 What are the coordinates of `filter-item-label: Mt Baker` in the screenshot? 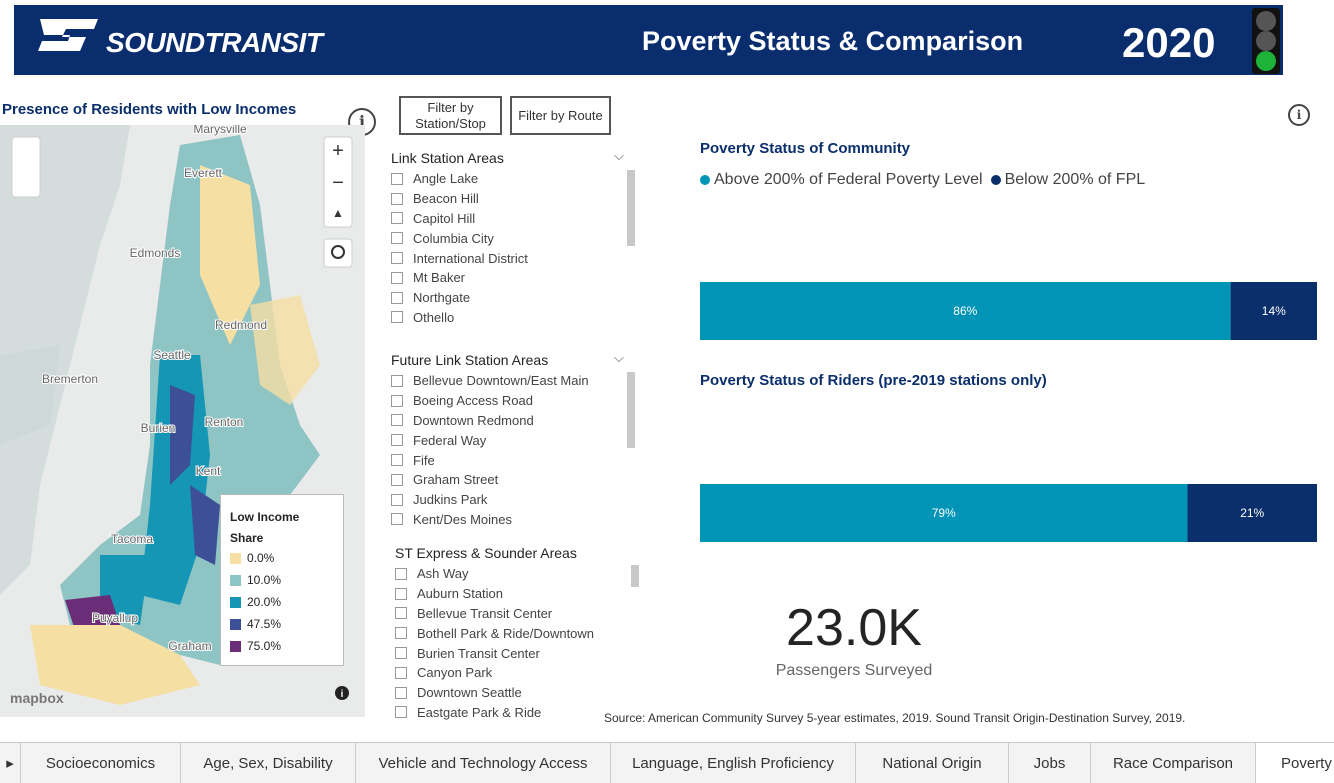 It's located at (439, 277).